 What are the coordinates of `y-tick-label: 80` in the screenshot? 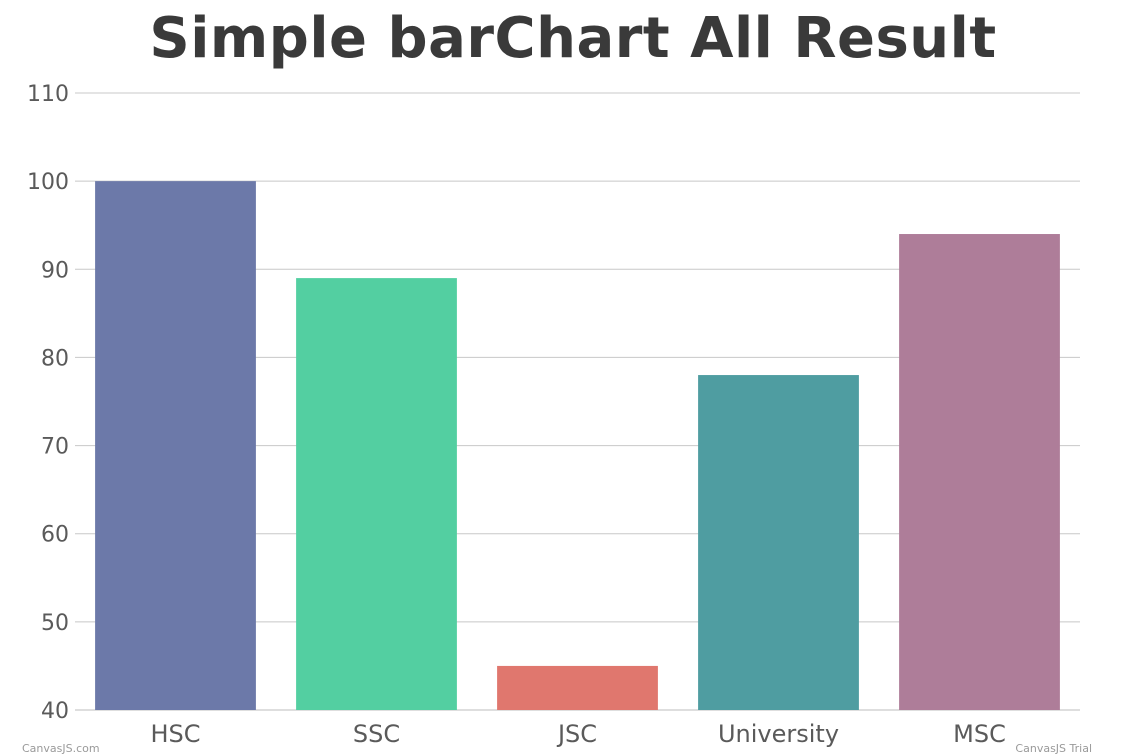 It's located at (55, 358).